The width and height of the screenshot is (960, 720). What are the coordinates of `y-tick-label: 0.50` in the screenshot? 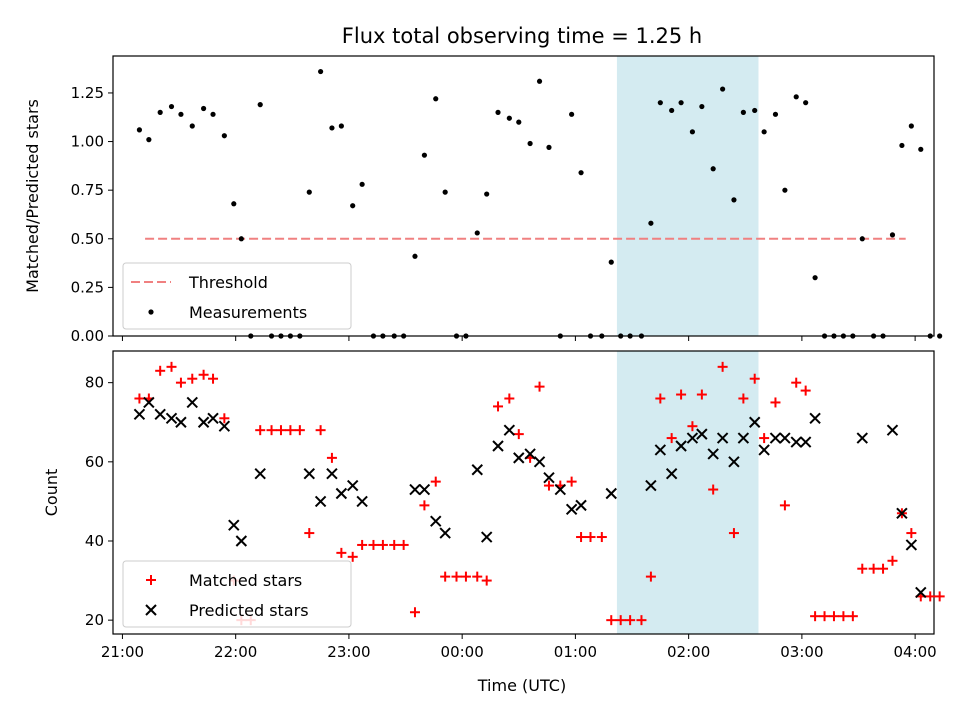 It's located at (87, 239).